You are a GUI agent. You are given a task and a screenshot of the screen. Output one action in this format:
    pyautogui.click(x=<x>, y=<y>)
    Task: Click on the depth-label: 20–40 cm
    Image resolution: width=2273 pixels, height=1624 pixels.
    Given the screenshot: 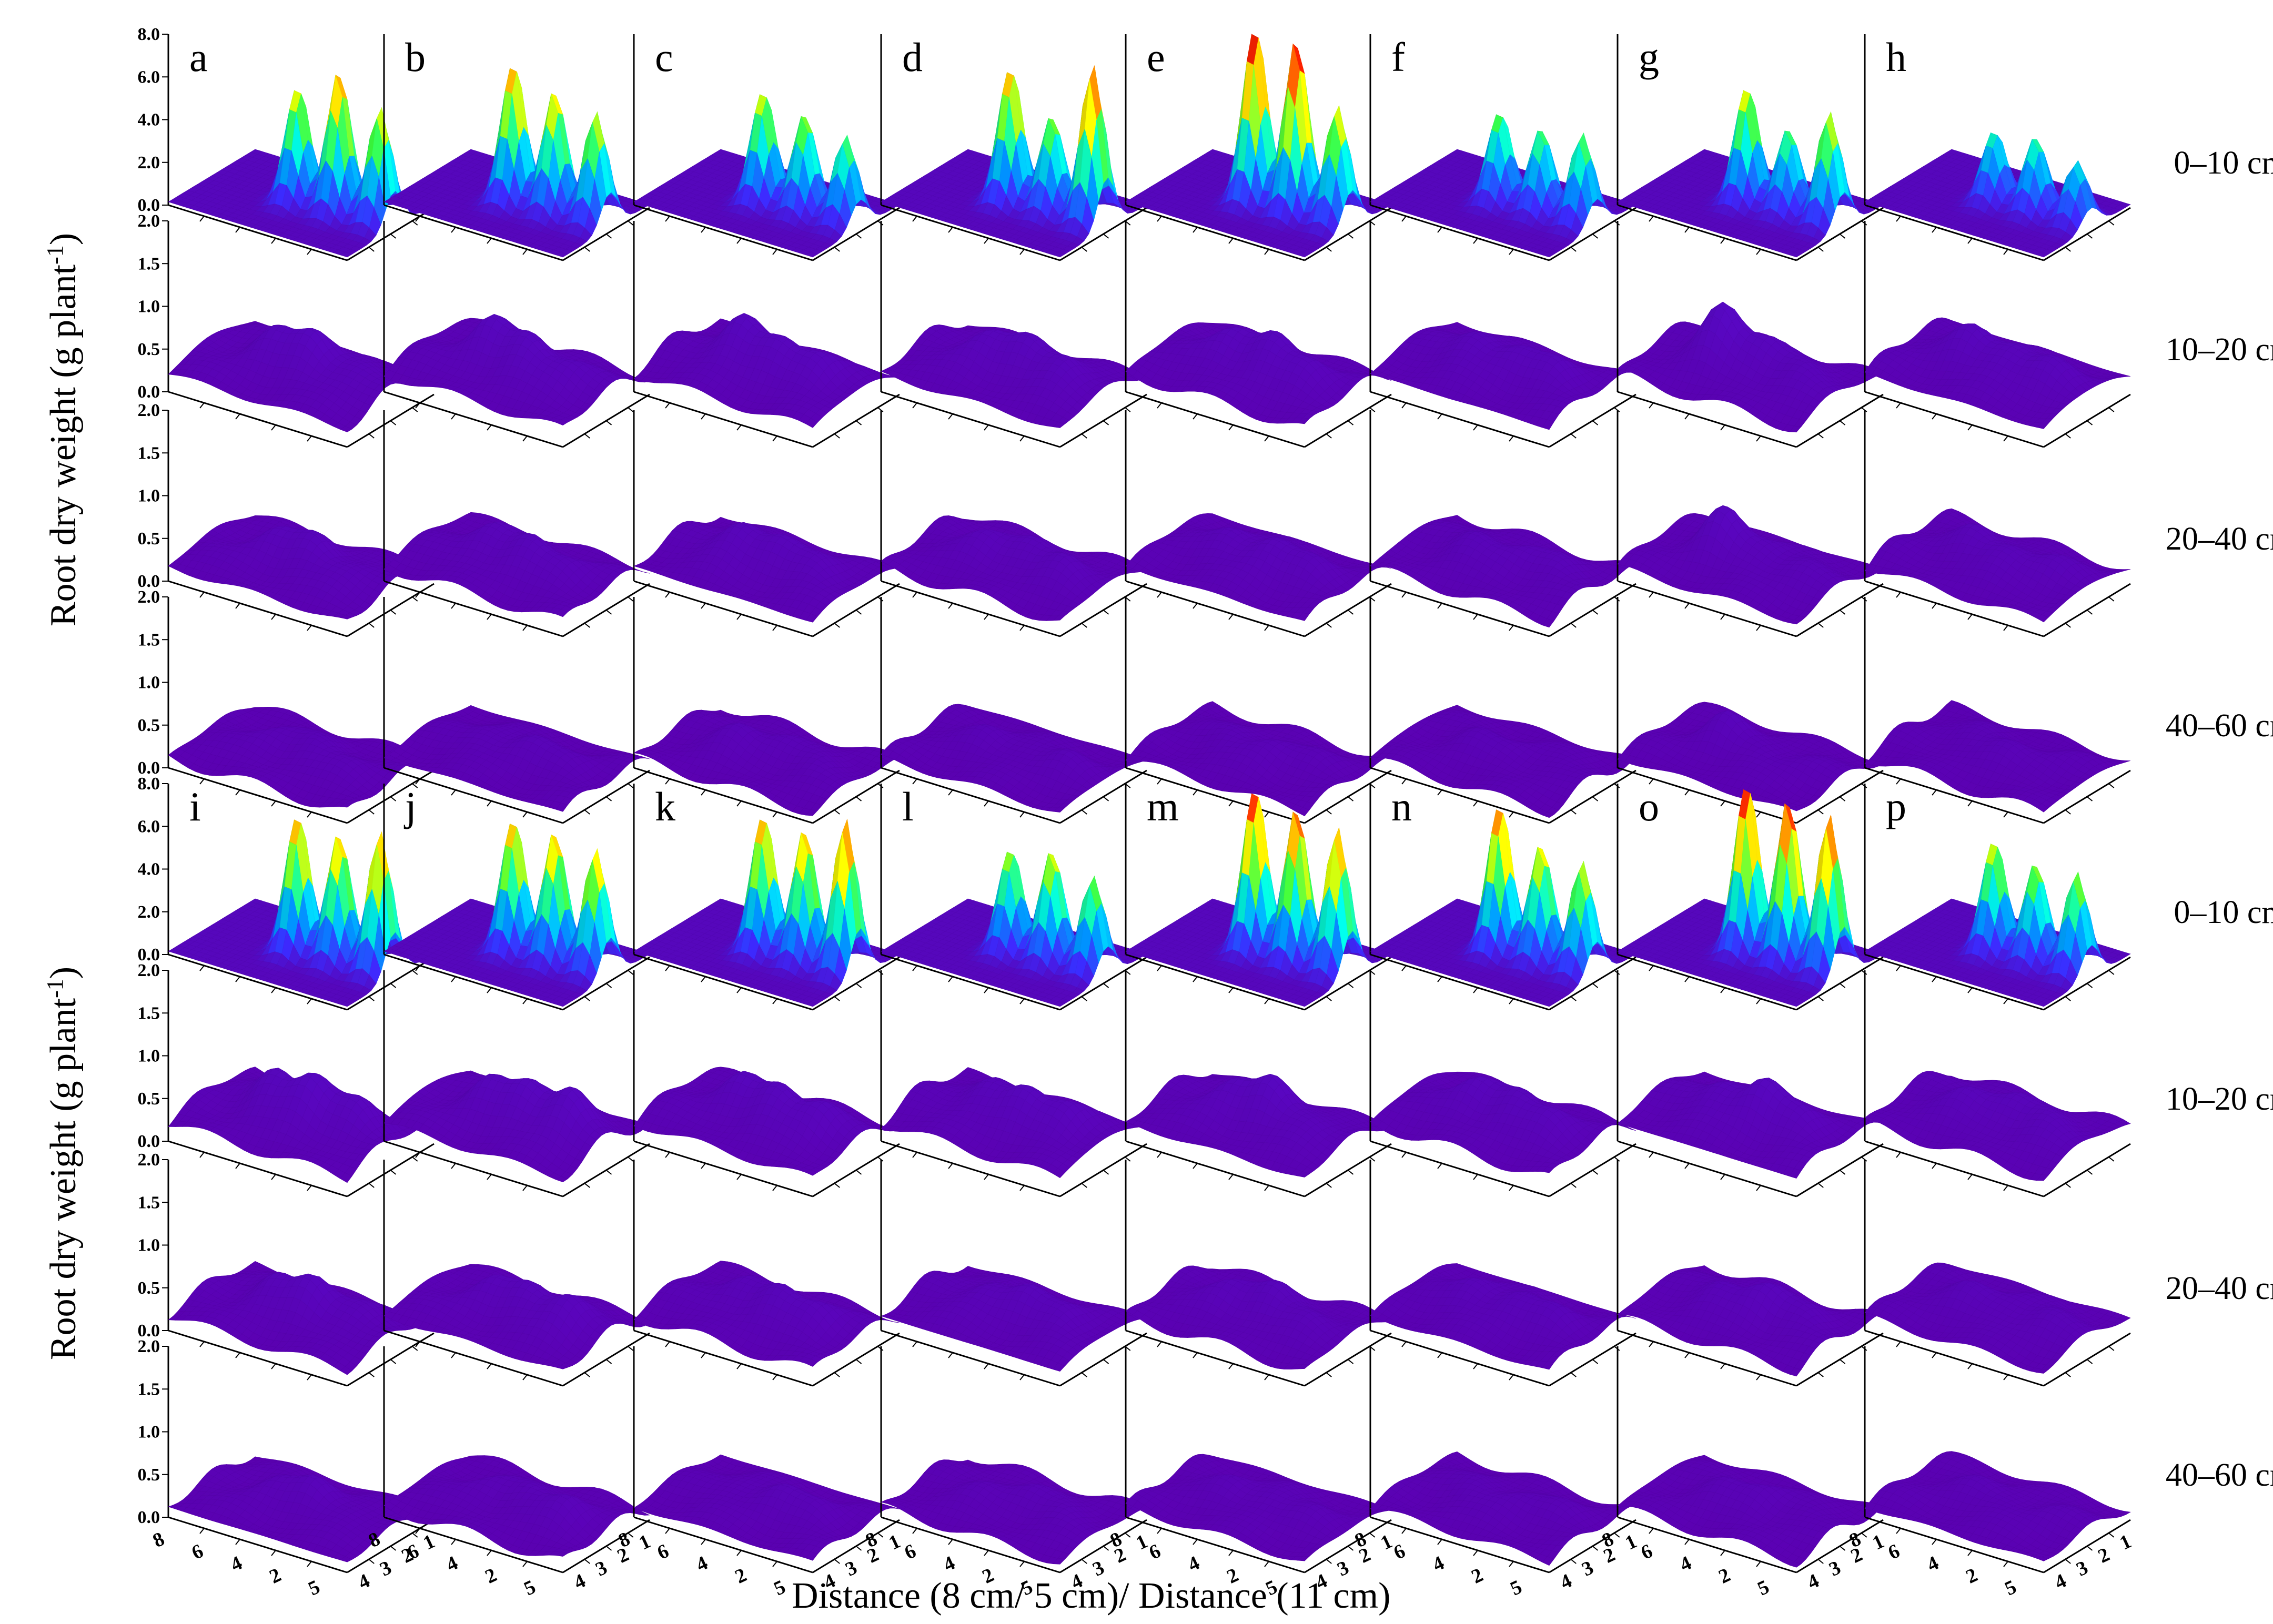 What is the action you would take?
    pyautogui.click(x=2219, y=1288)
    